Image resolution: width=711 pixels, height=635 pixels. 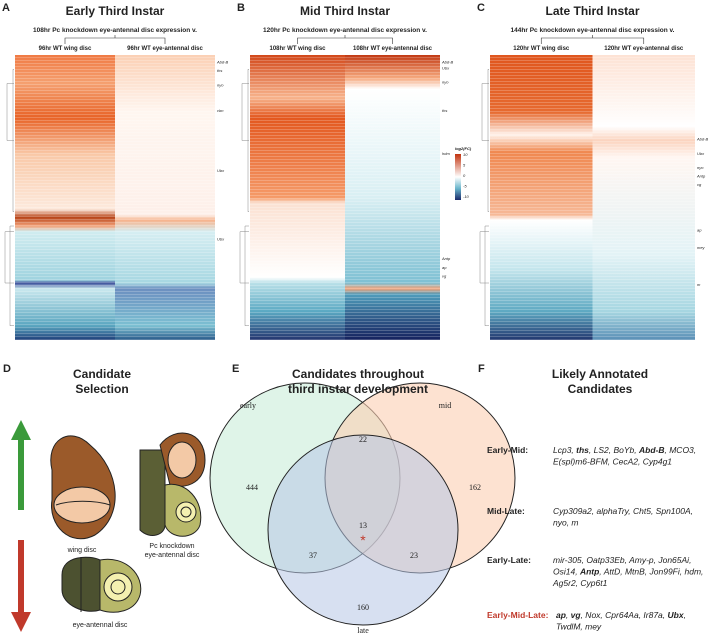 What do you see at coordinates (466, 196) in the screenshot?
I see `legend-tick: -10` at bounding box center [466, 196].